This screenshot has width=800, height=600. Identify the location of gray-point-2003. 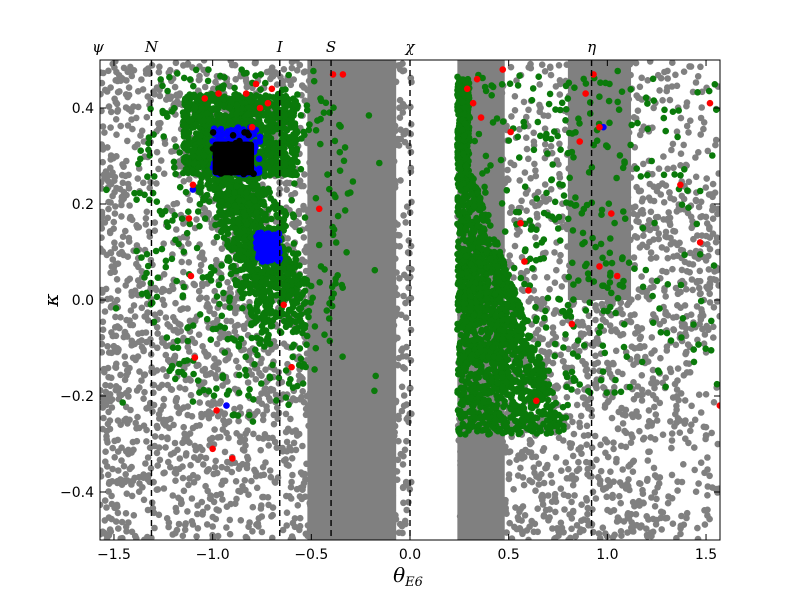
(524, 102).